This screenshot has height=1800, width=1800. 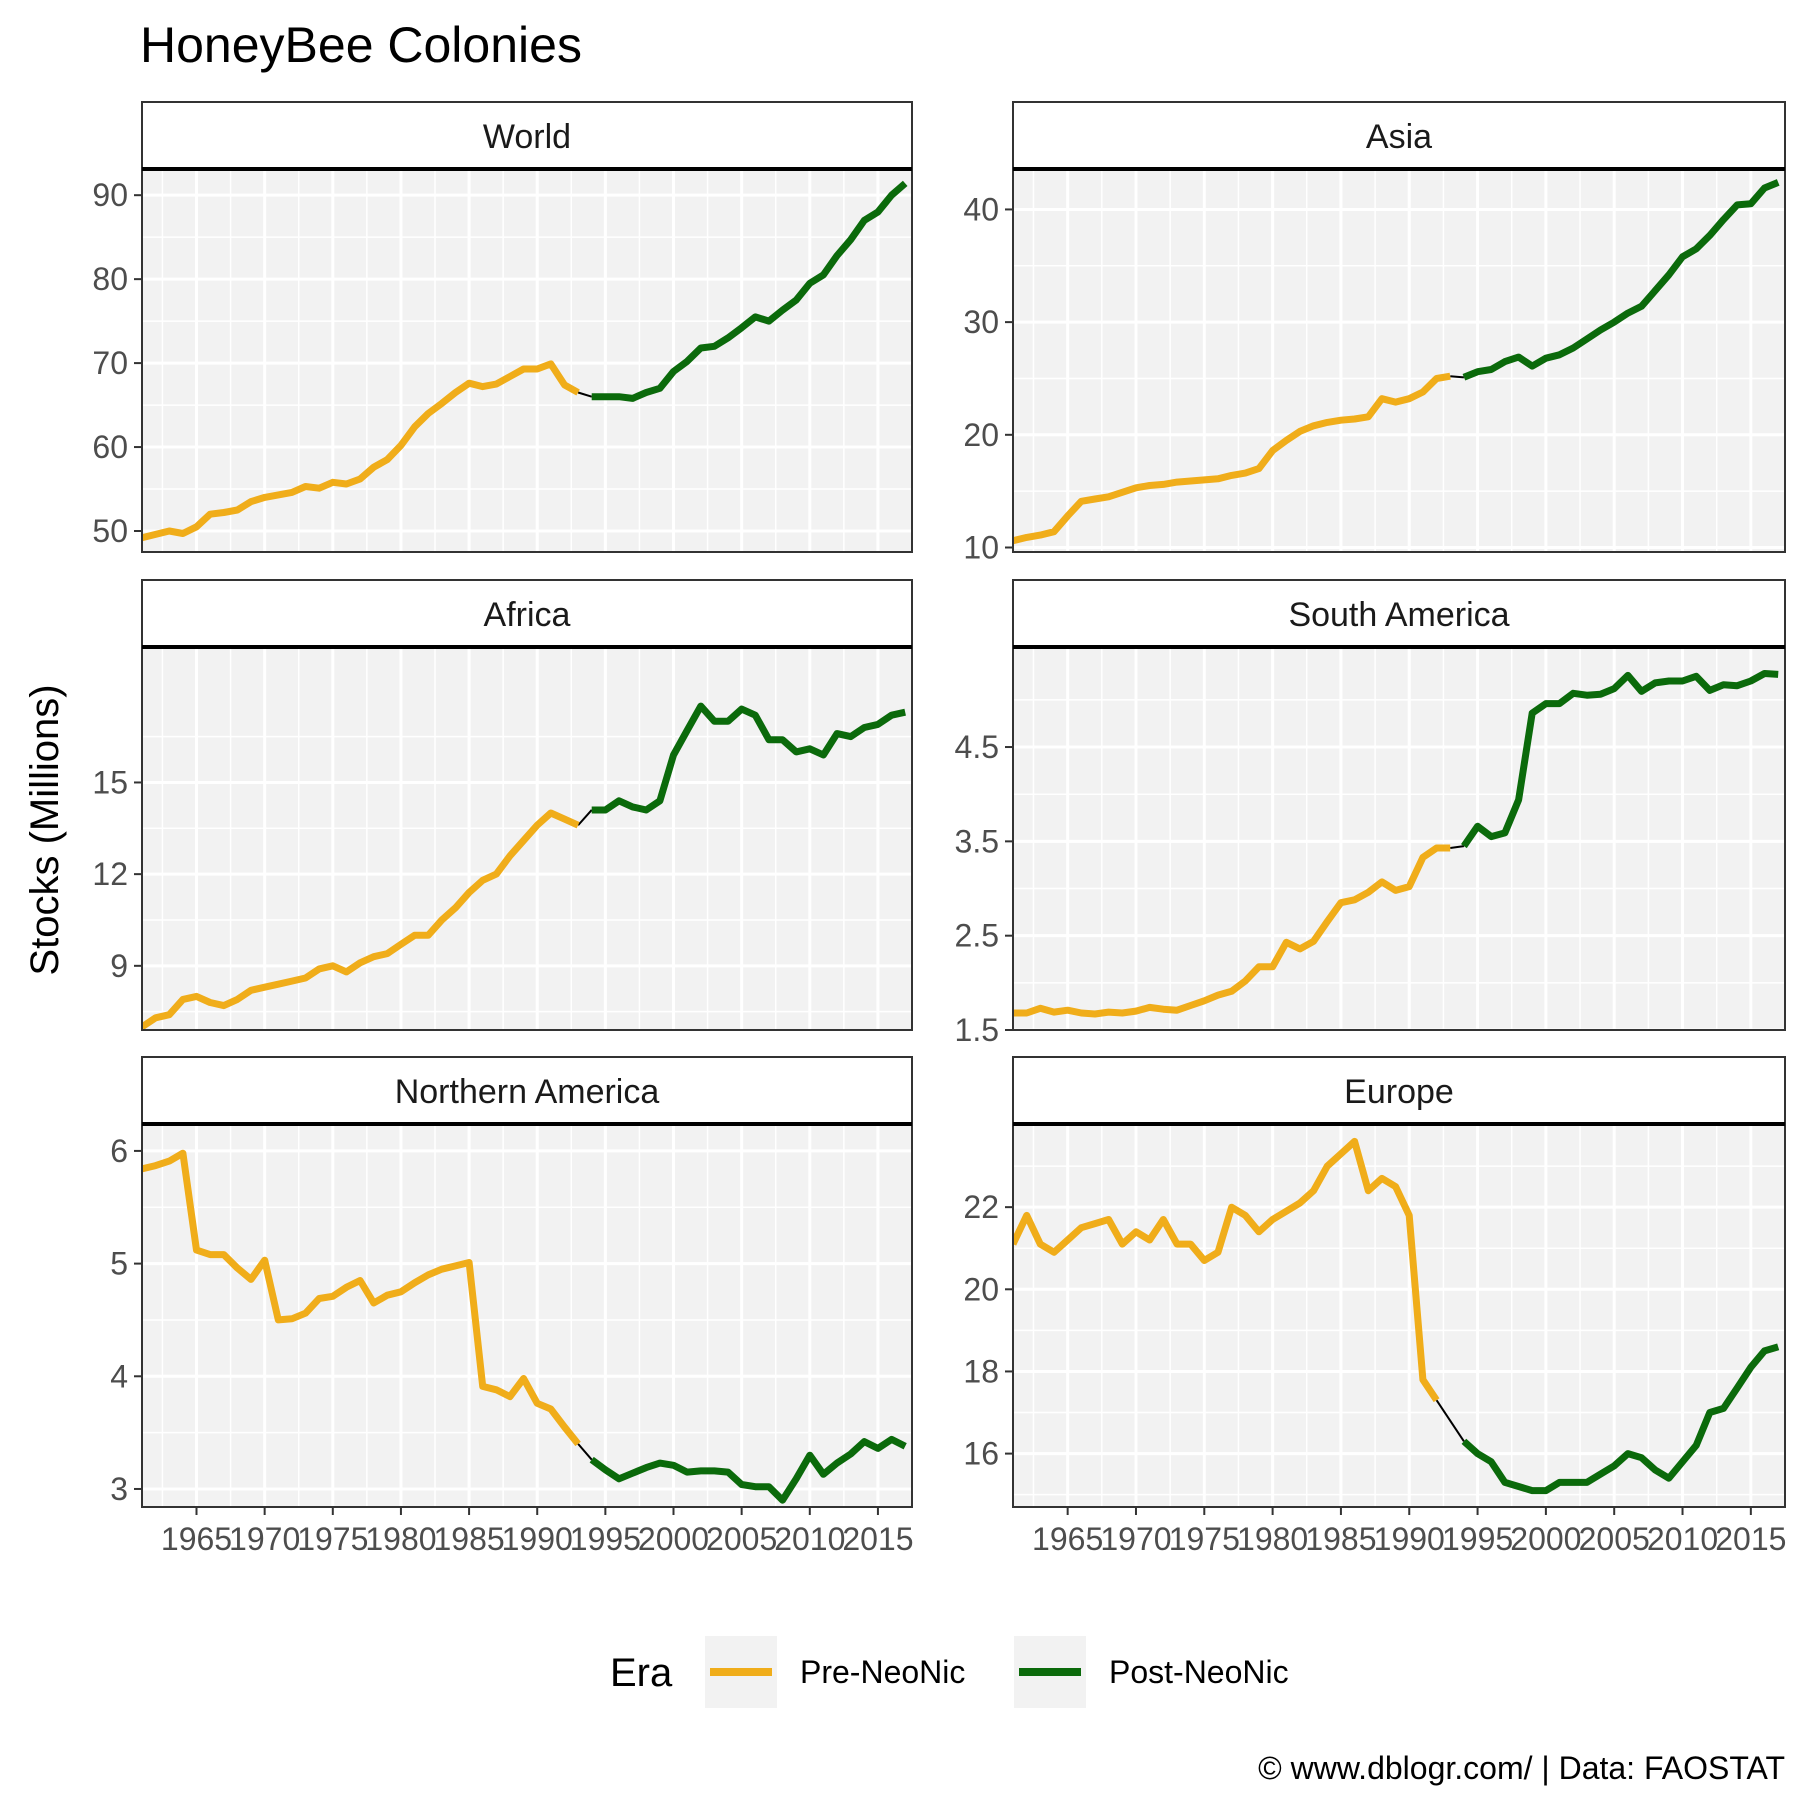 I want to click on panel-asia: Asia 10 20 30 40, so click(x=1374, y=333).